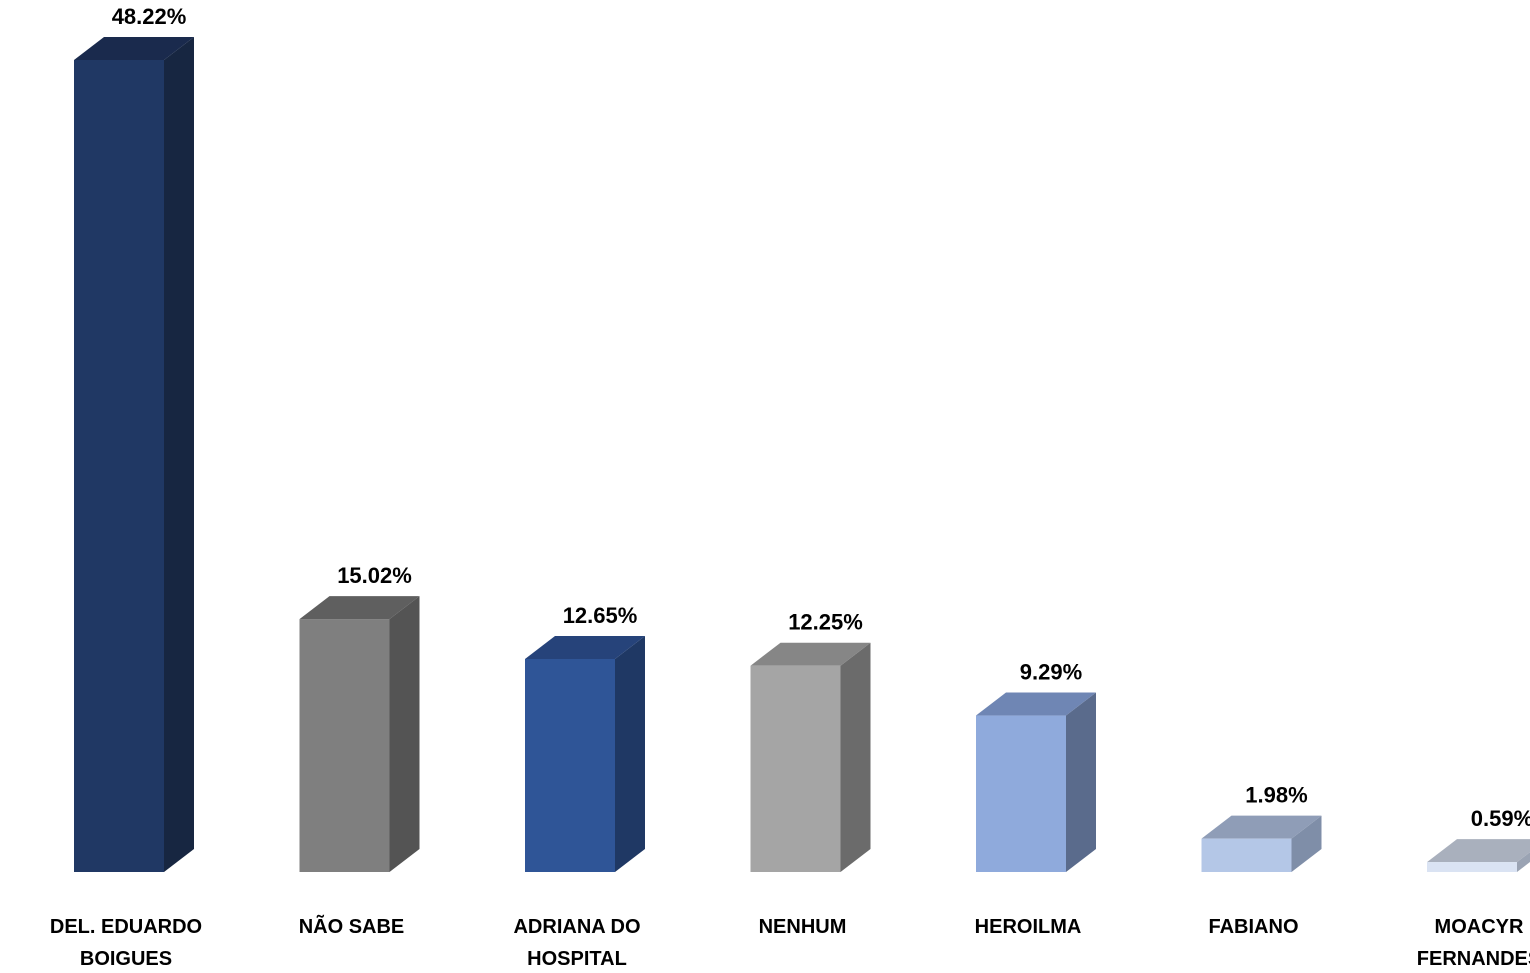 This screenshot has height=973, width=1530. I want to click on category-label-line: HEROILMA, so click(1028, 927).